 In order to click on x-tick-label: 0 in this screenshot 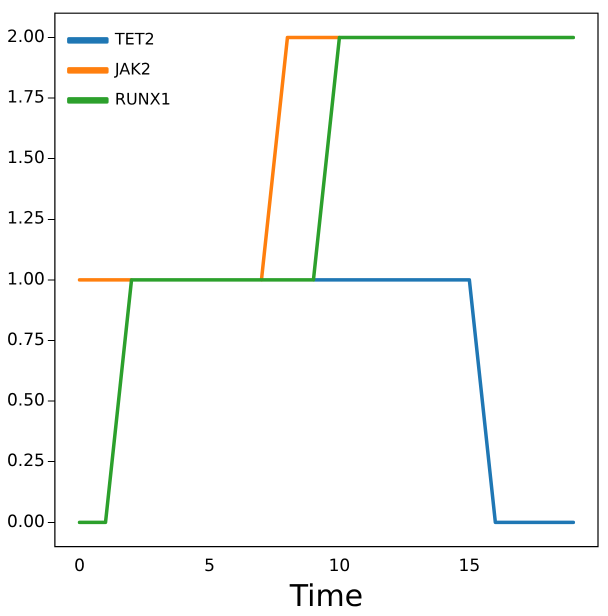, I will do `click(79, 566)`.